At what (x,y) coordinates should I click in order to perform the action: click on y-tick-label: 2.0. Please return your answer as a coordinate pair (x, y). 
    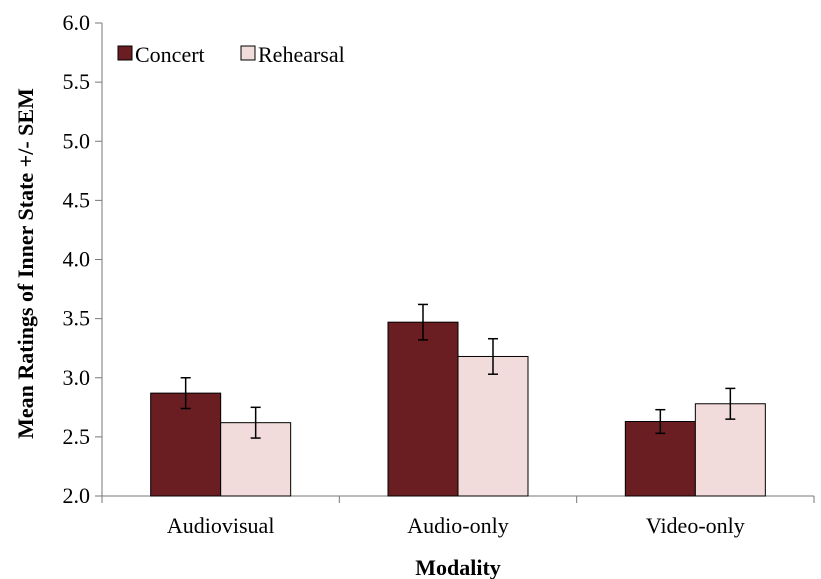
    Looking at the image, I should click on (77, 495).